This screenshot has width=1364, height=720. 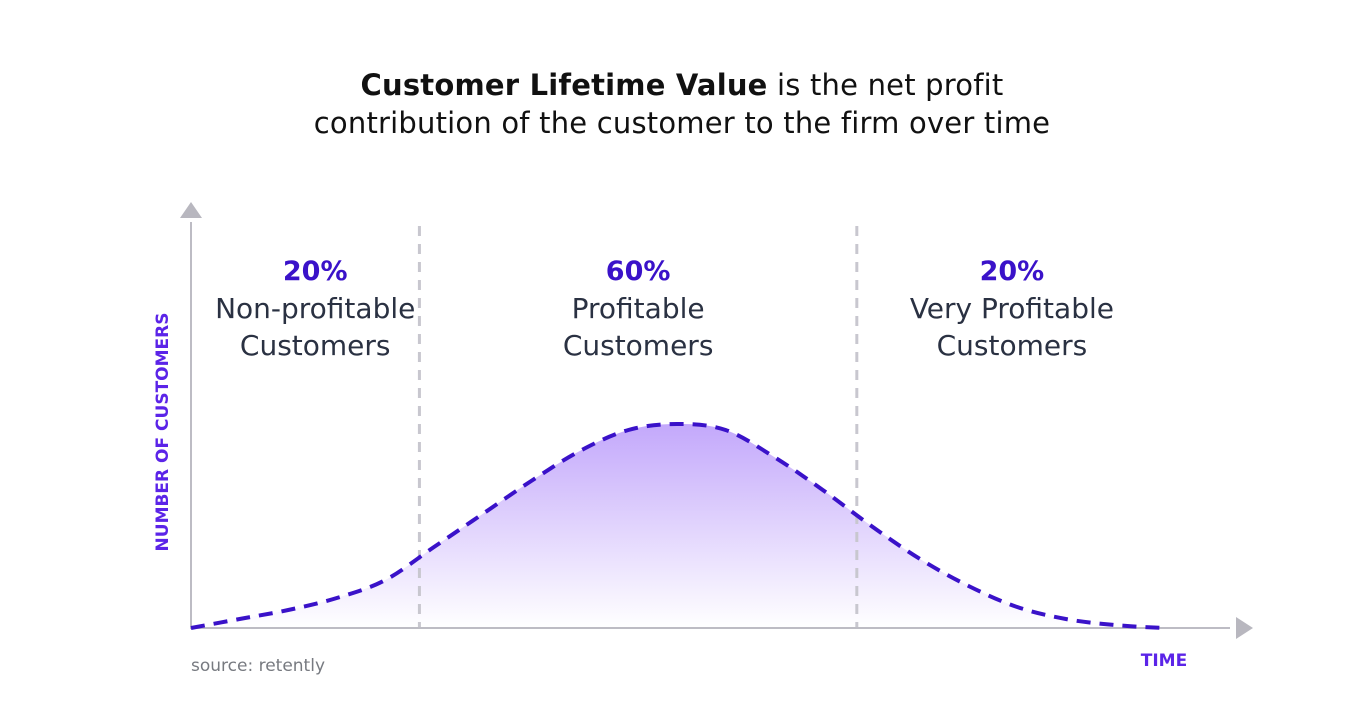 I want to click on y-axis-label: NUMBER OF CUSTOMERS, so click(x=163, y=432).